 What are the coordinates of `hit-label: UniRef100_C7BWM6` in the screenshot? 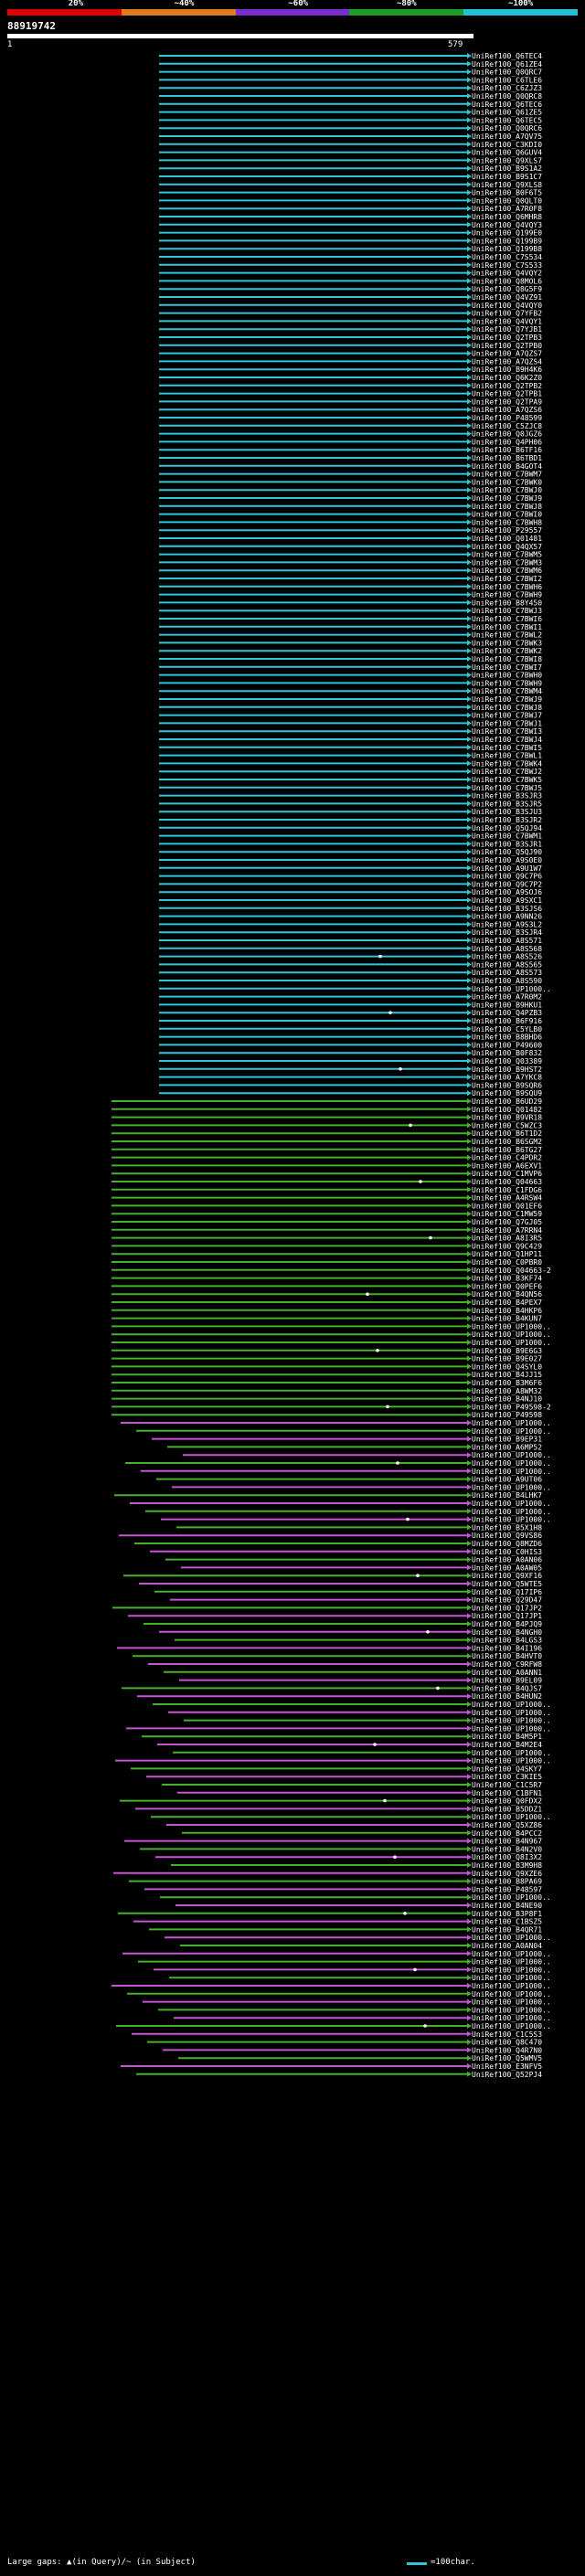 It's located at (507, 571).